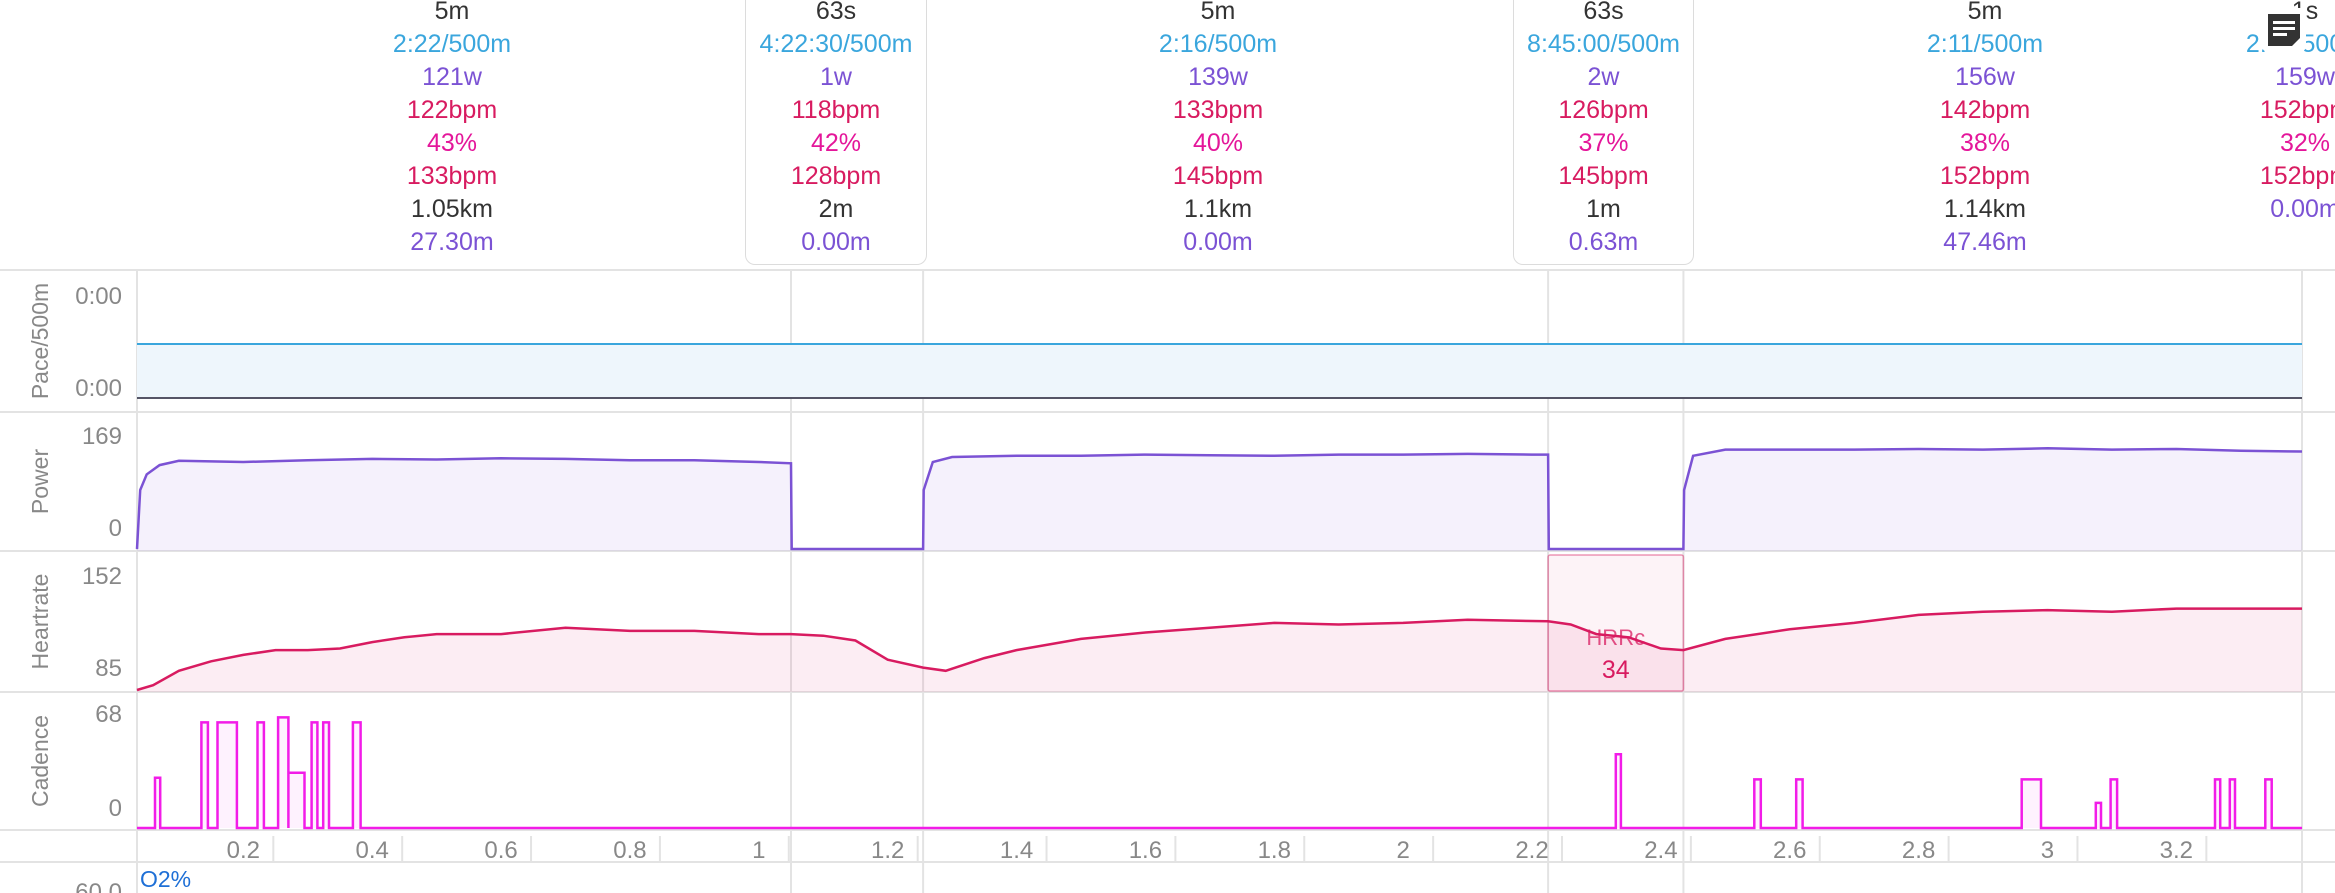 The width and height of the screenshot is (2335, 893). Describe the element at coordinates (1402, 850) in the screenshot. I see `x-tick-label: 2` at that location.